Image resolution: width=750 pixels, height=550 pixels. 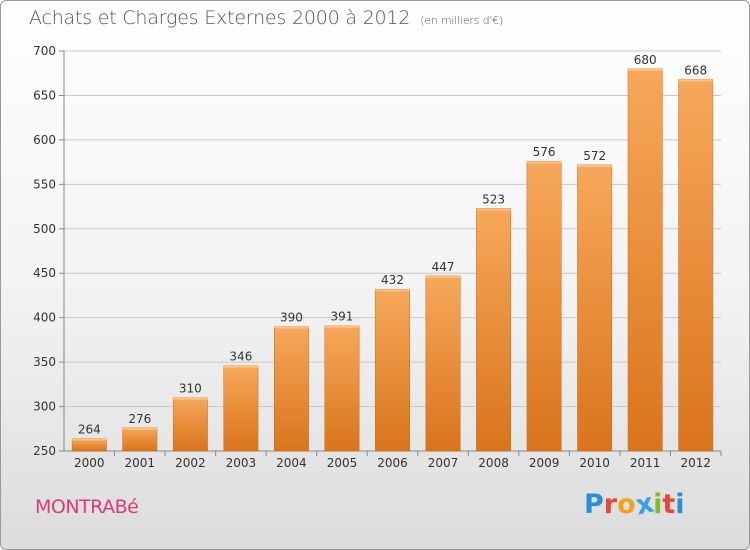 What do you see at coordinates (594, 156) in the screenshot?
I see `data-label: 572` at bounding box center [594, 156].